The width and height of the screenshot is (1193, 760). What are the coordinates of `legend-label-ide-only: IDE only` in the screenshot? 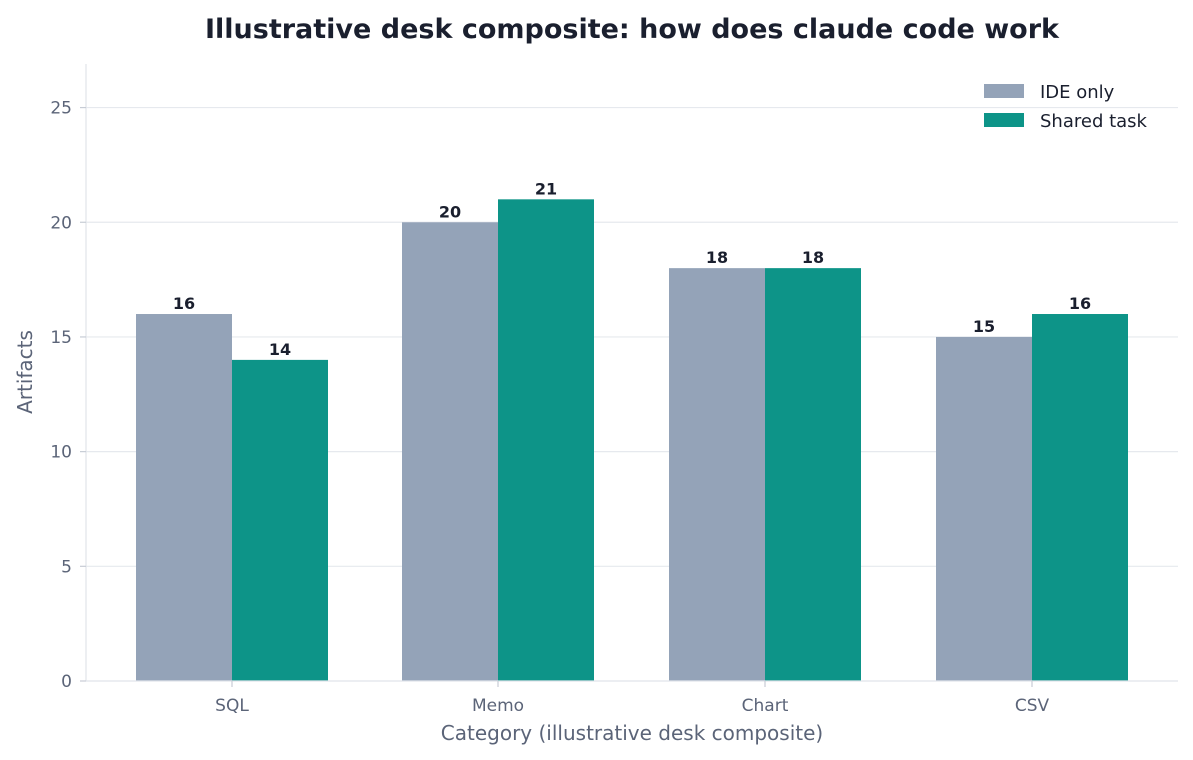 It's located at (1077, 92).